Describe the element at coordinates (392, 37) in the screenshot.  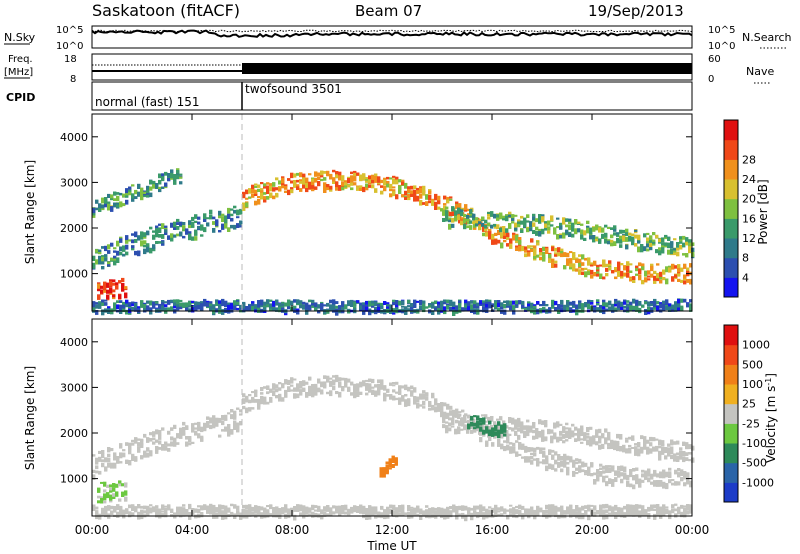
I see `noise-frame` at that location.